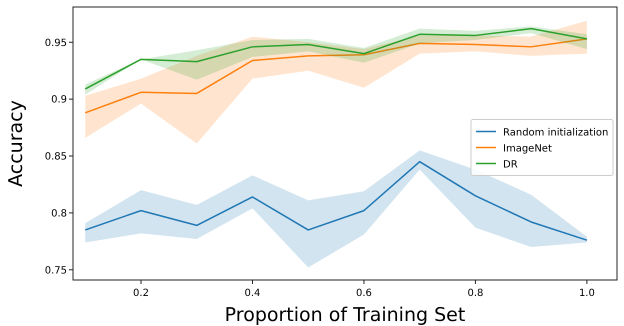  Describe the element at coordinates (59, 100) in the screenshot. I see `y-tick-label: 0.9` at that location.